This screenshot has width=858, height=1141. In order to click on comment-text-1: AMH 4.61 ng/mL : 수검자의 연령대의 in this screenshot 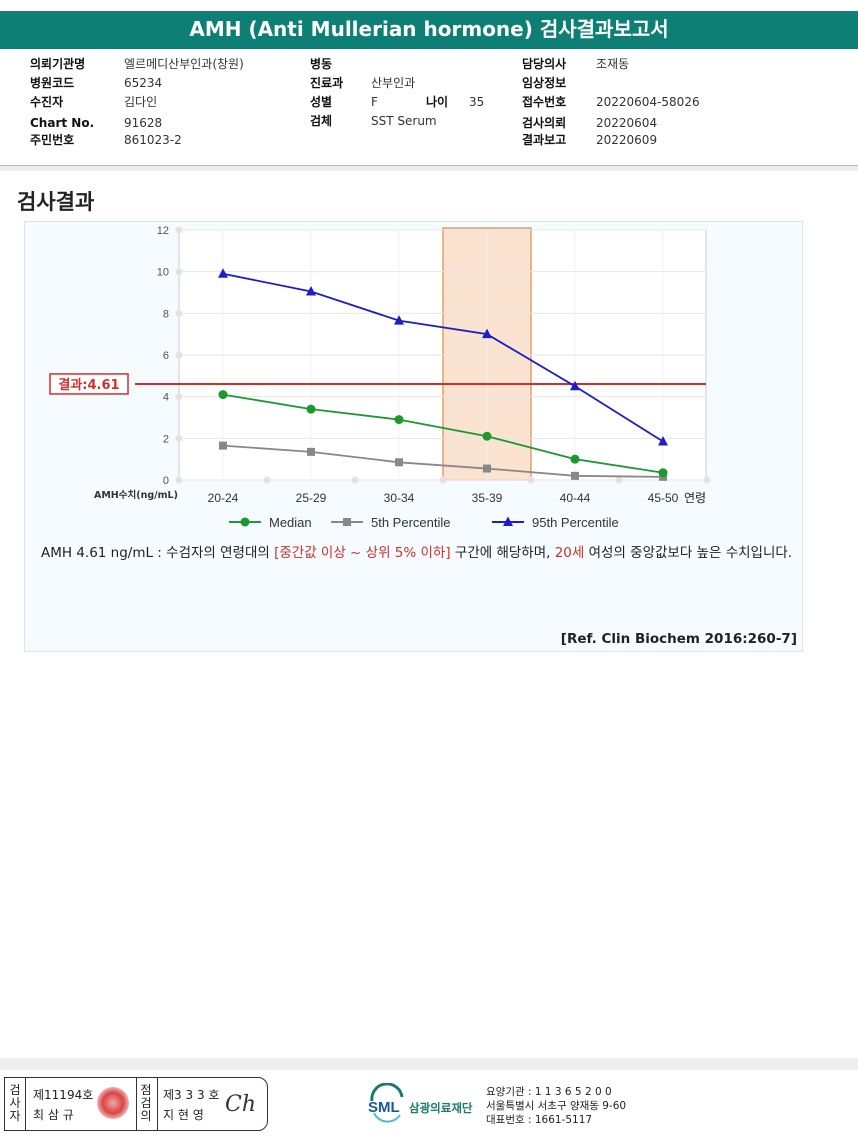, I will do `click(158, 553)`.